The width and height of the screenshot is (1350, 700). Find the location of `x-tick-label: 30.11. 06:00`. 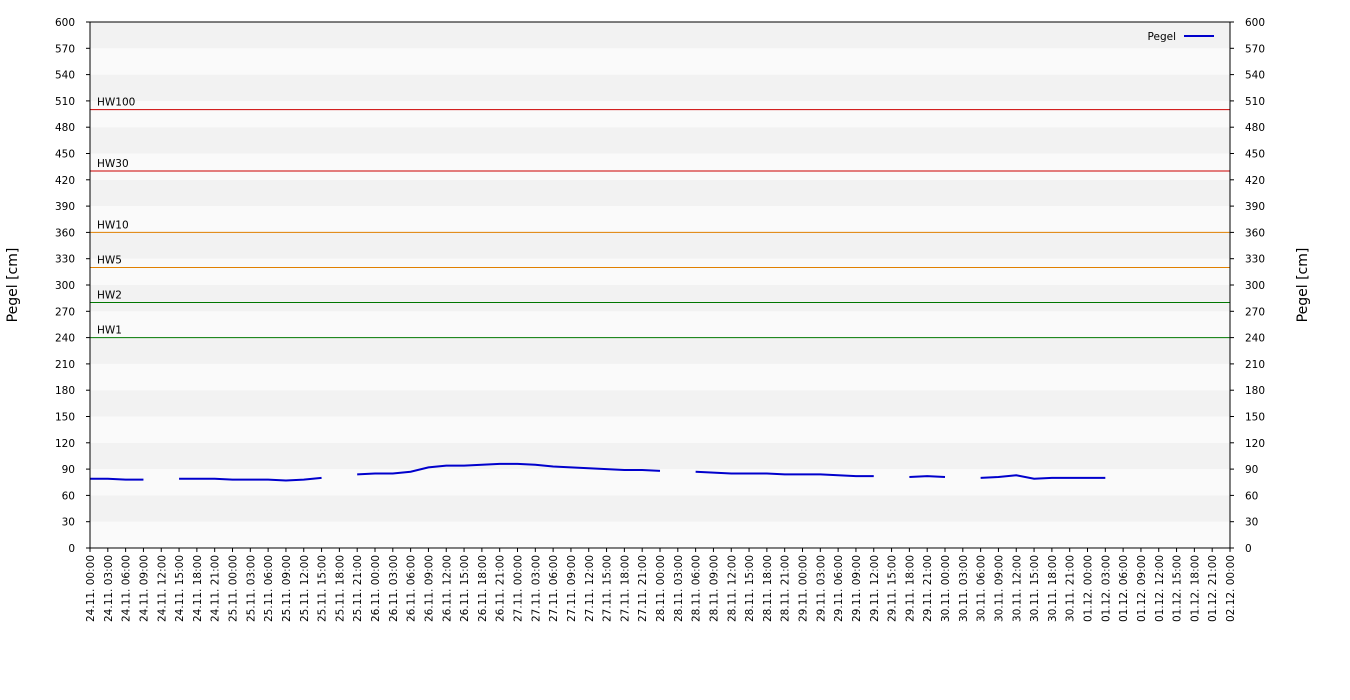

x-tick-label: 30.11. 06:00 is located at coordinates (982, 588).